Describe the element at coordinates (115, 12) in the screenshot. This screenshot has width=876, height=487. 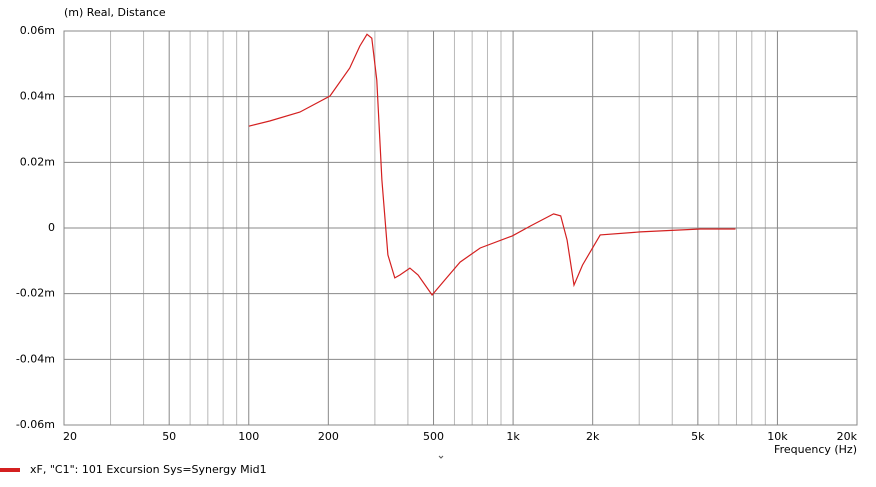
I see `y-axis-label: (m) Real, Distance` at that location.